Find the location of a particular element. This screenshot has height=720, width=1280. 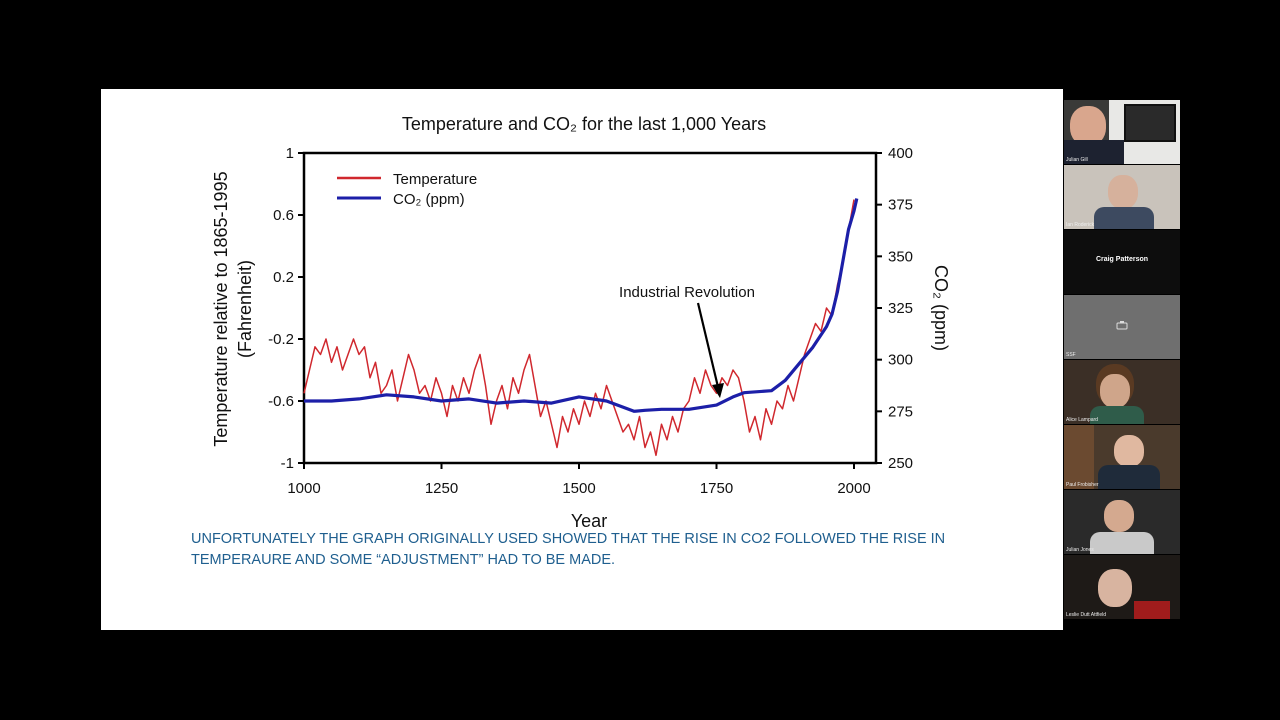

y-left-tick-label: 0.2 is located at coordinates (283, 277).